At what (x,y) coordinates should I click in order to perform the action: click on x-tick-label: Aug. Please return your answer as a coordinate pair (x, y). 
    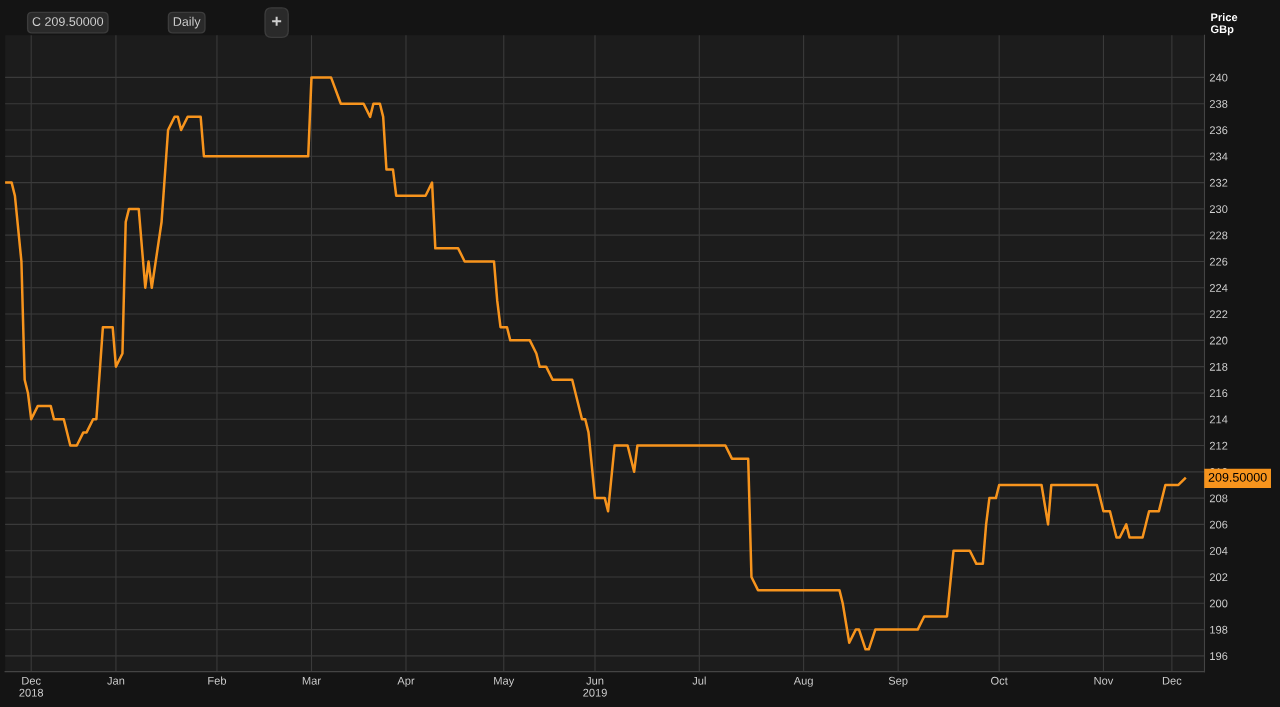
    Looking at the image, I should click on (803, 681).